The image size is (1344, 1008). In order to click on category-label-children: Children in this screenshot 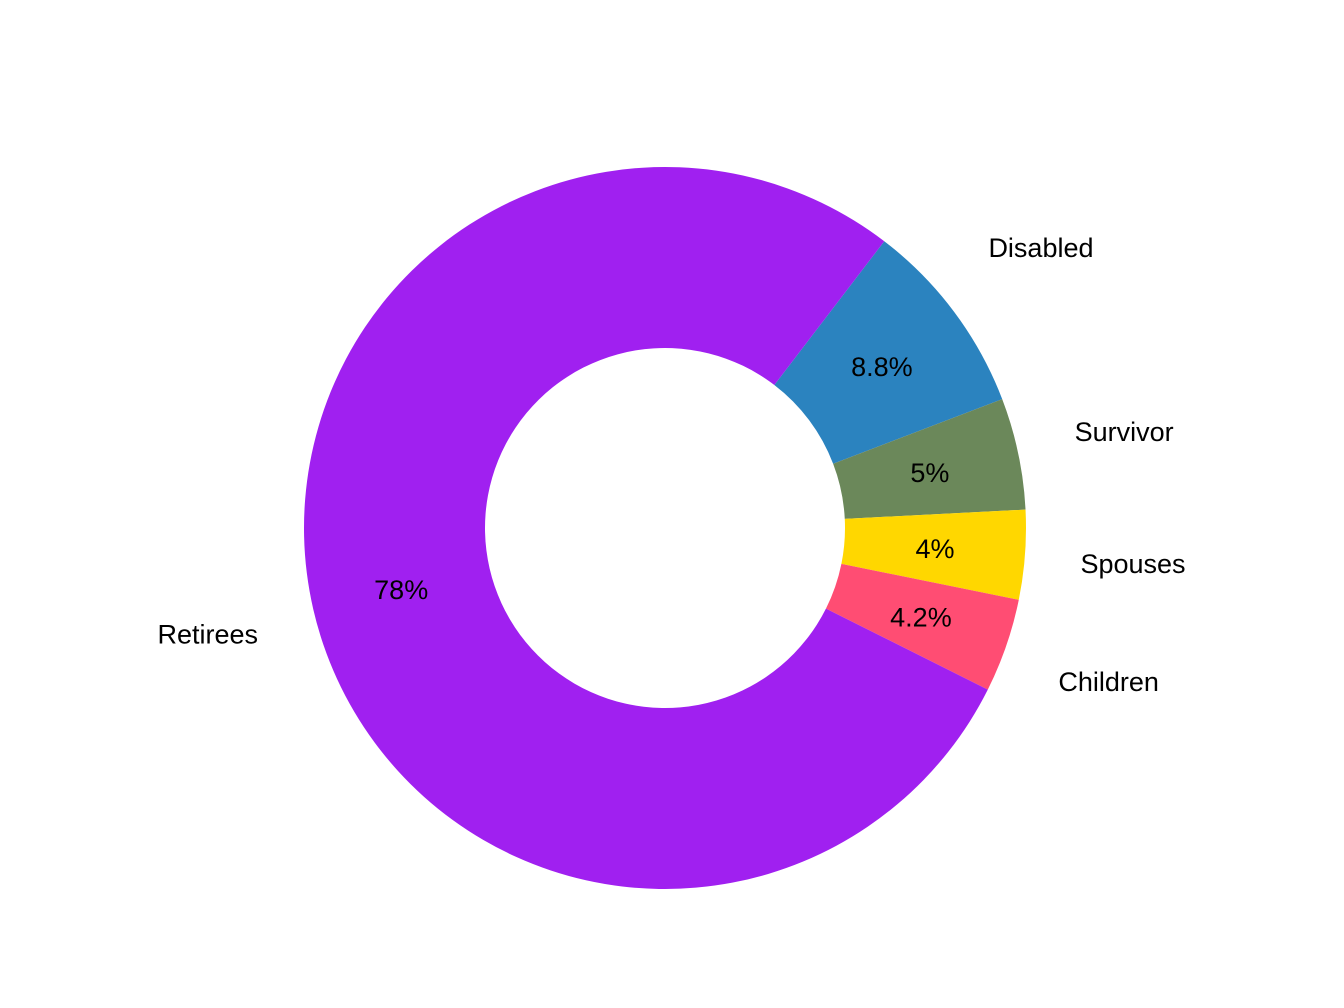, I will do `click(1108, 682)`.